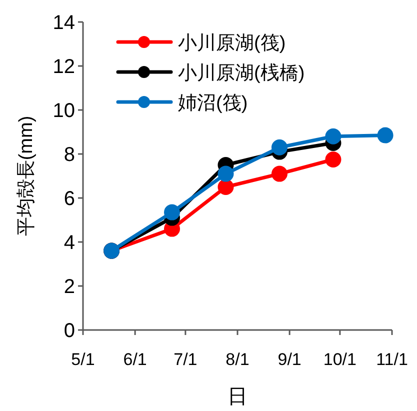 This screenshot has height=411, width=417. I want to click on x-axis-title: 日, so click(238, 397).